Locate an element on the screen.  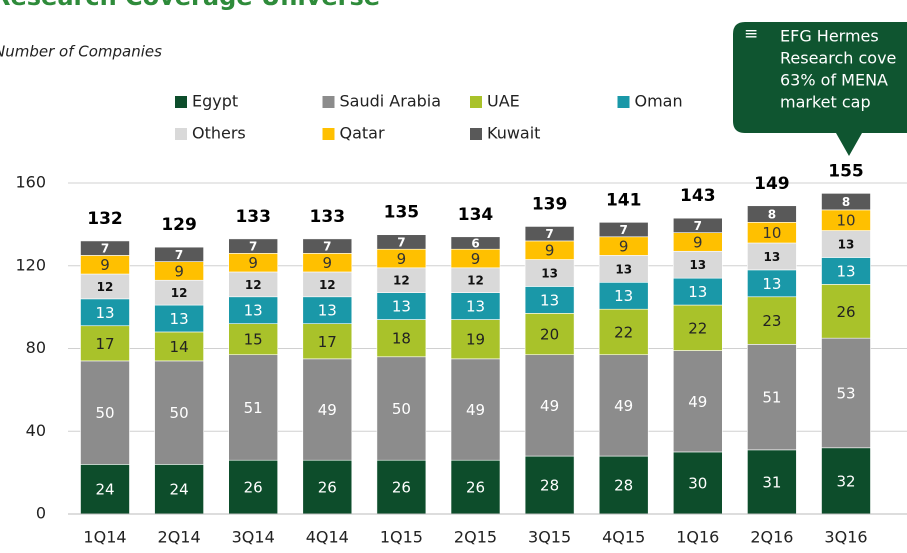
total-label: 143 is located at coordinates (698, 196).